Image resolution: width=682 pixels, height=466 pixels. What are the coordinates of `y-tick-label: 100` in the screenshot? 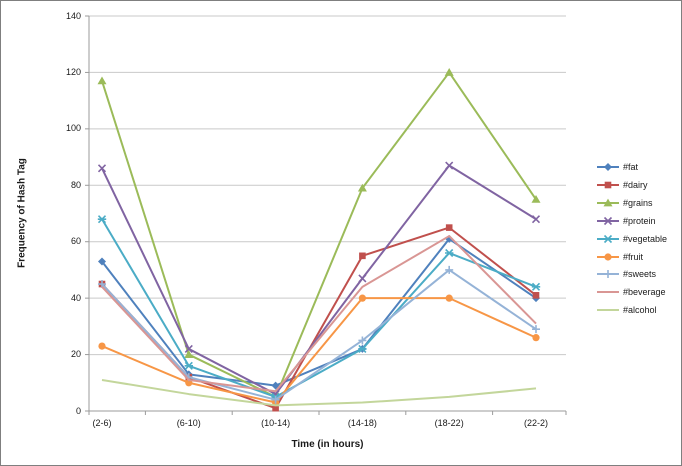 It's located at (73, 128).